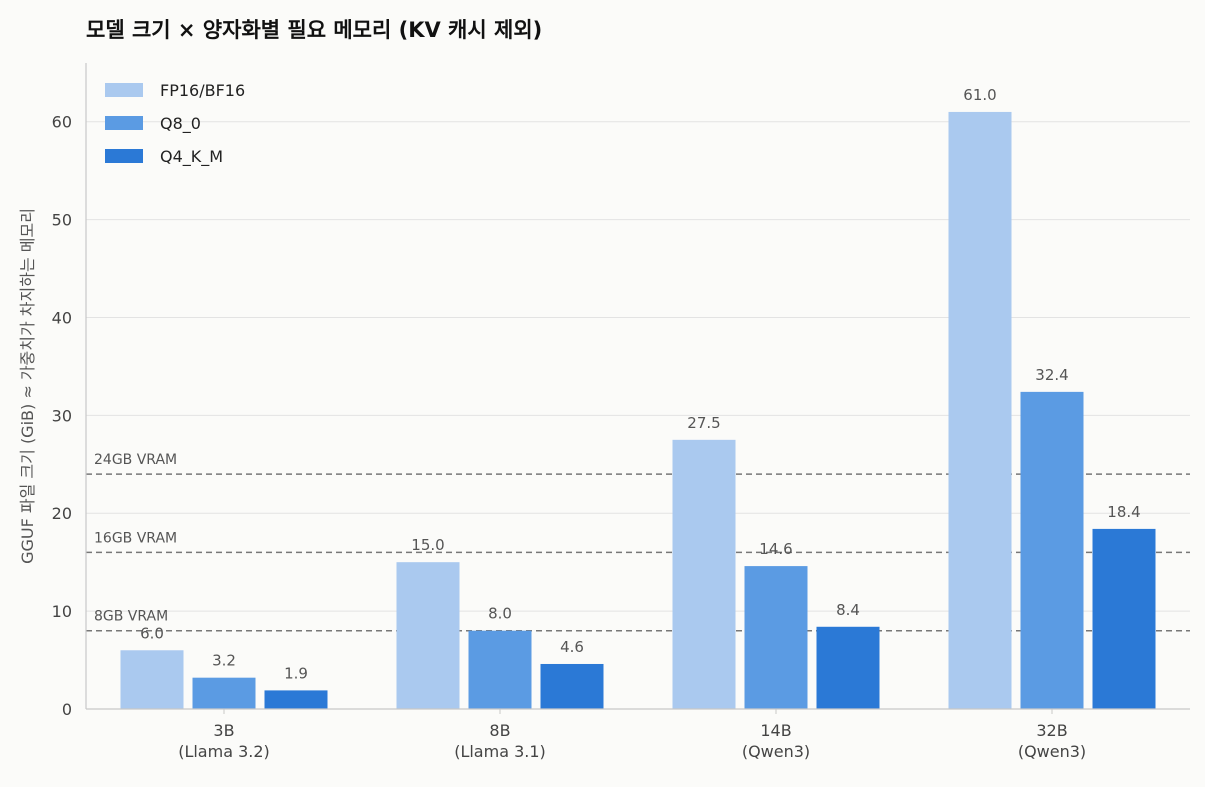 This screenshot has width=1205, height=787. Describe the element at coordinates (224, 751) in the screenshot. I see `x-tick-label: (Llama 3.2)` at that location.